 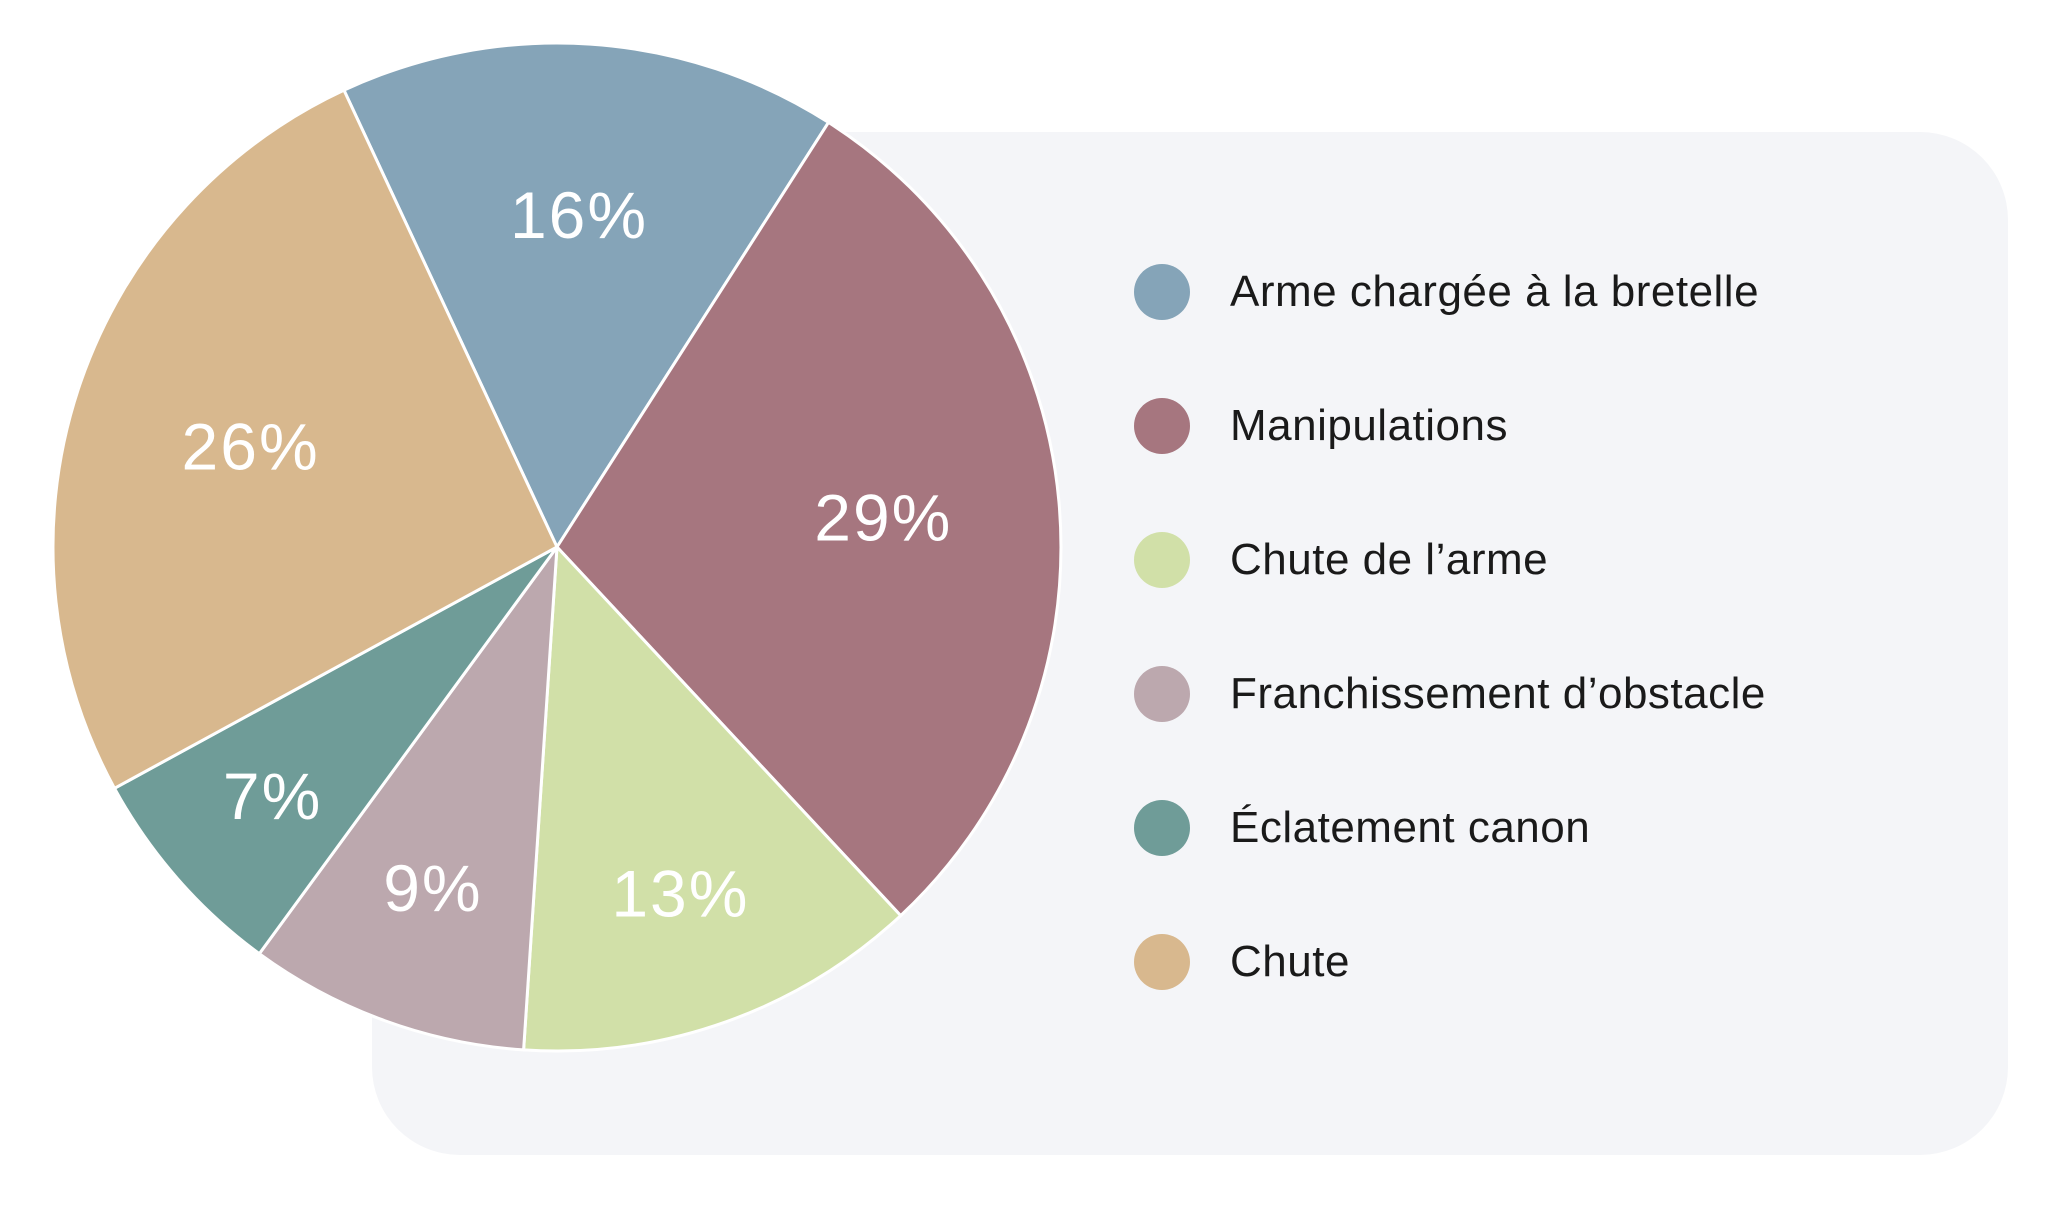 What do you see at coordinates (1369, 425) in the screenshot?
I see `legend-item-label: Manipulations` at bounding box center [1369, 425].